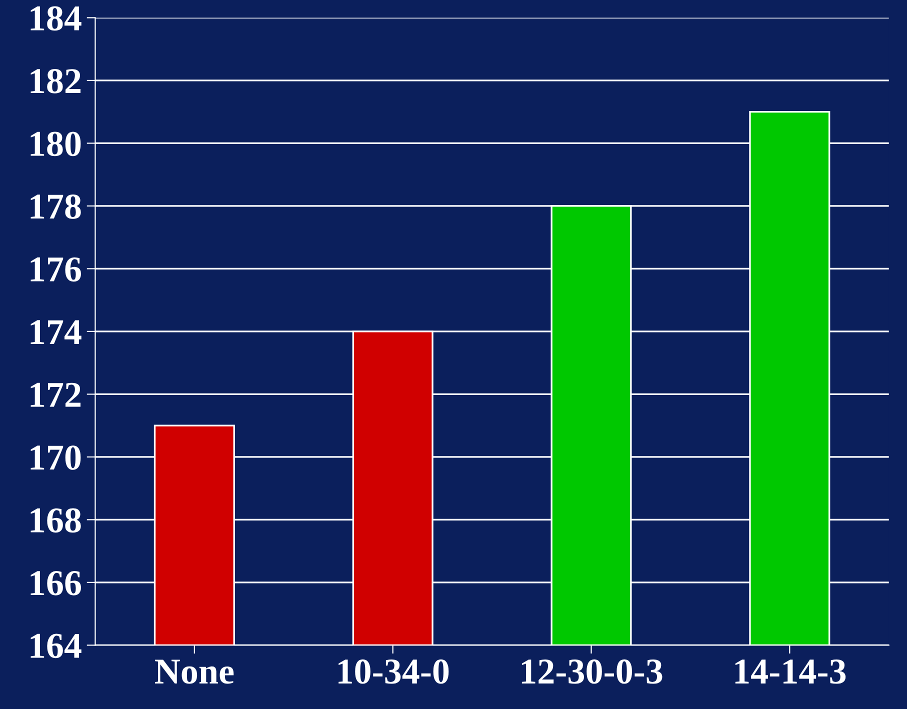 The height and width of the screenshot is (709, 907). What do you see at coordinates (790, 672) in the screenshot?
I see `x-tick-label: 14-14-3` at bounding box center [790, 672].